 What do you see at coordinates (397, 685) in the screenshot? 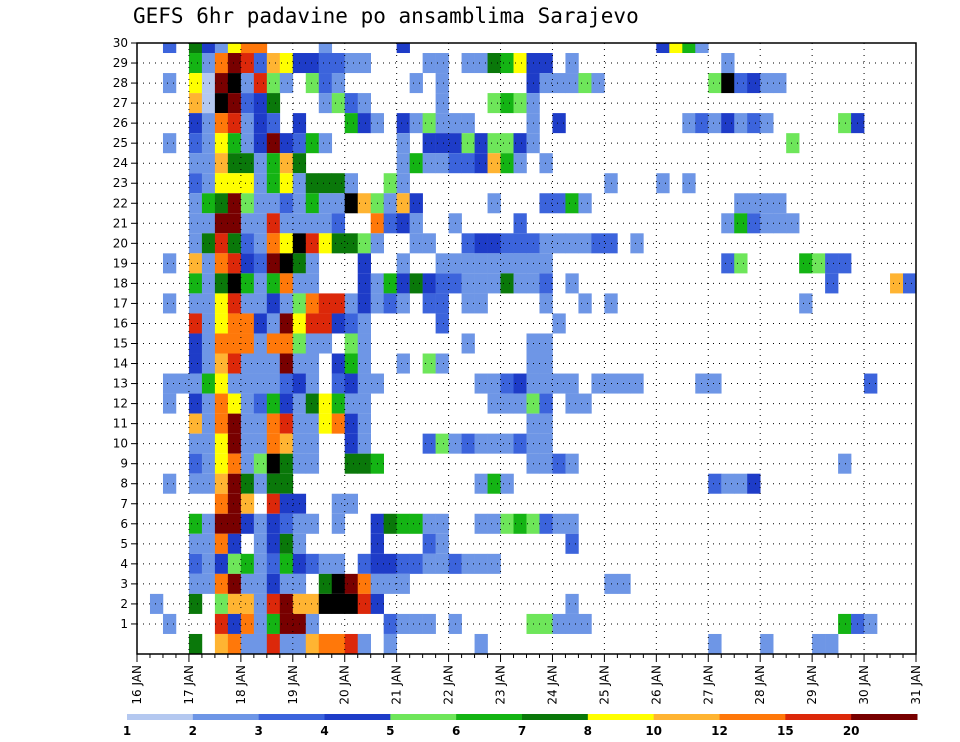
I see `x-tick-label: 21 JAN` at bounding box center [397, 685].